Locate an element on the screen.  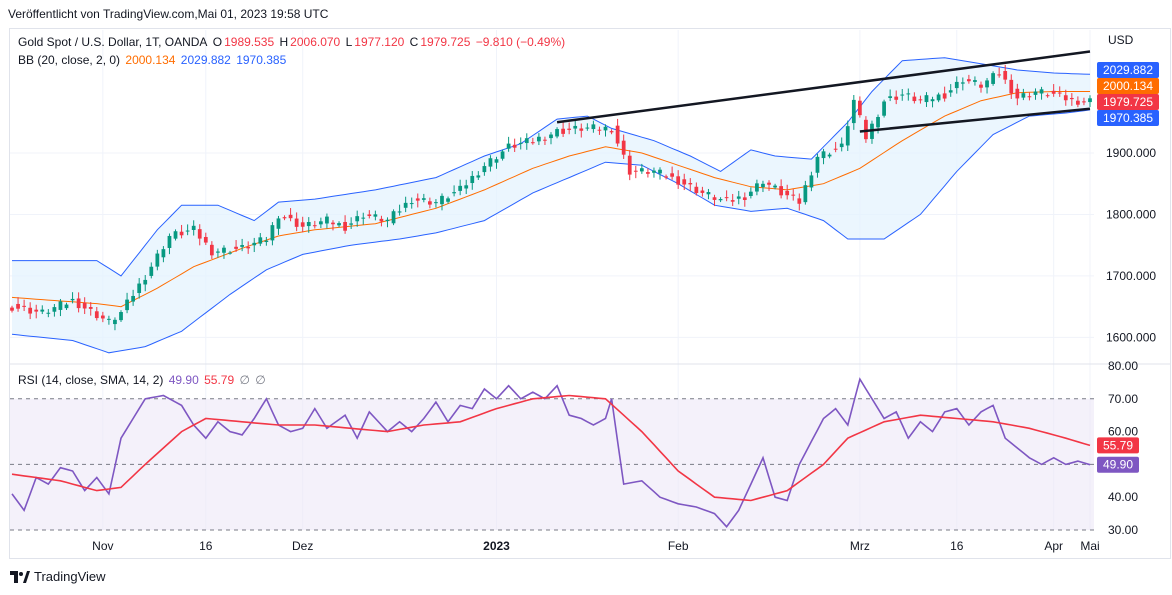
low-label: L is located at coordinates (349, 42).